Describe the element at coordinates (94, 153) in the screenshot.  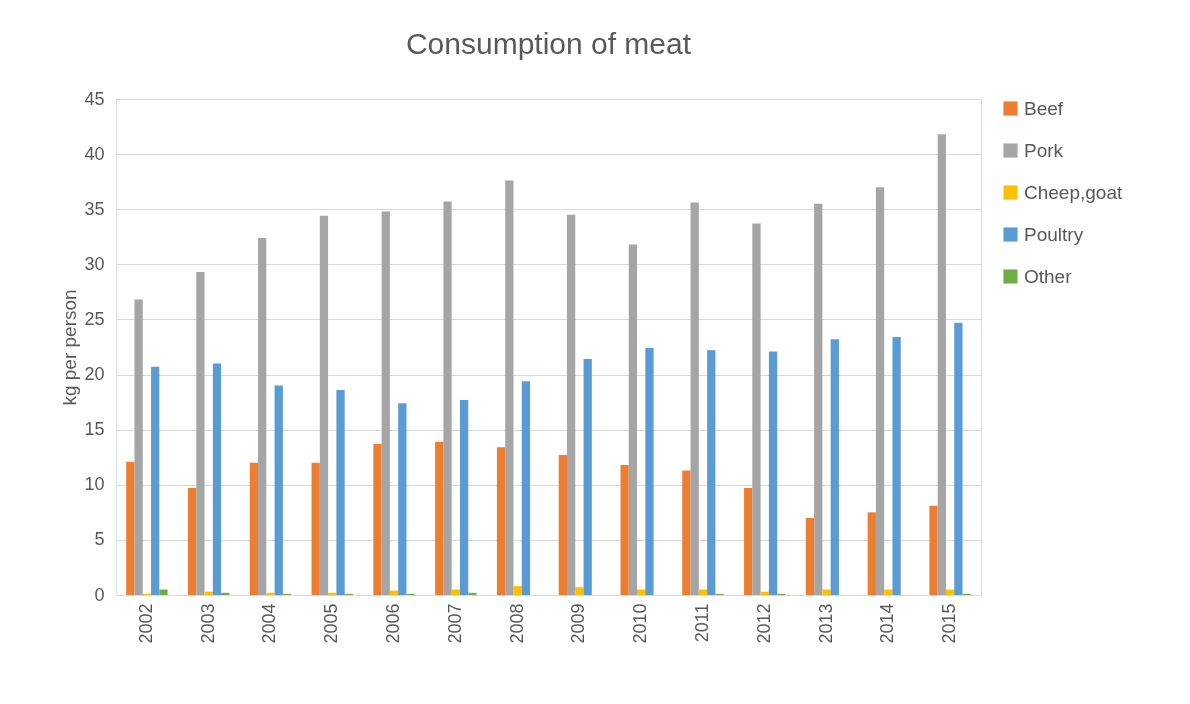
I see `y-tick-label: 40` at that location.